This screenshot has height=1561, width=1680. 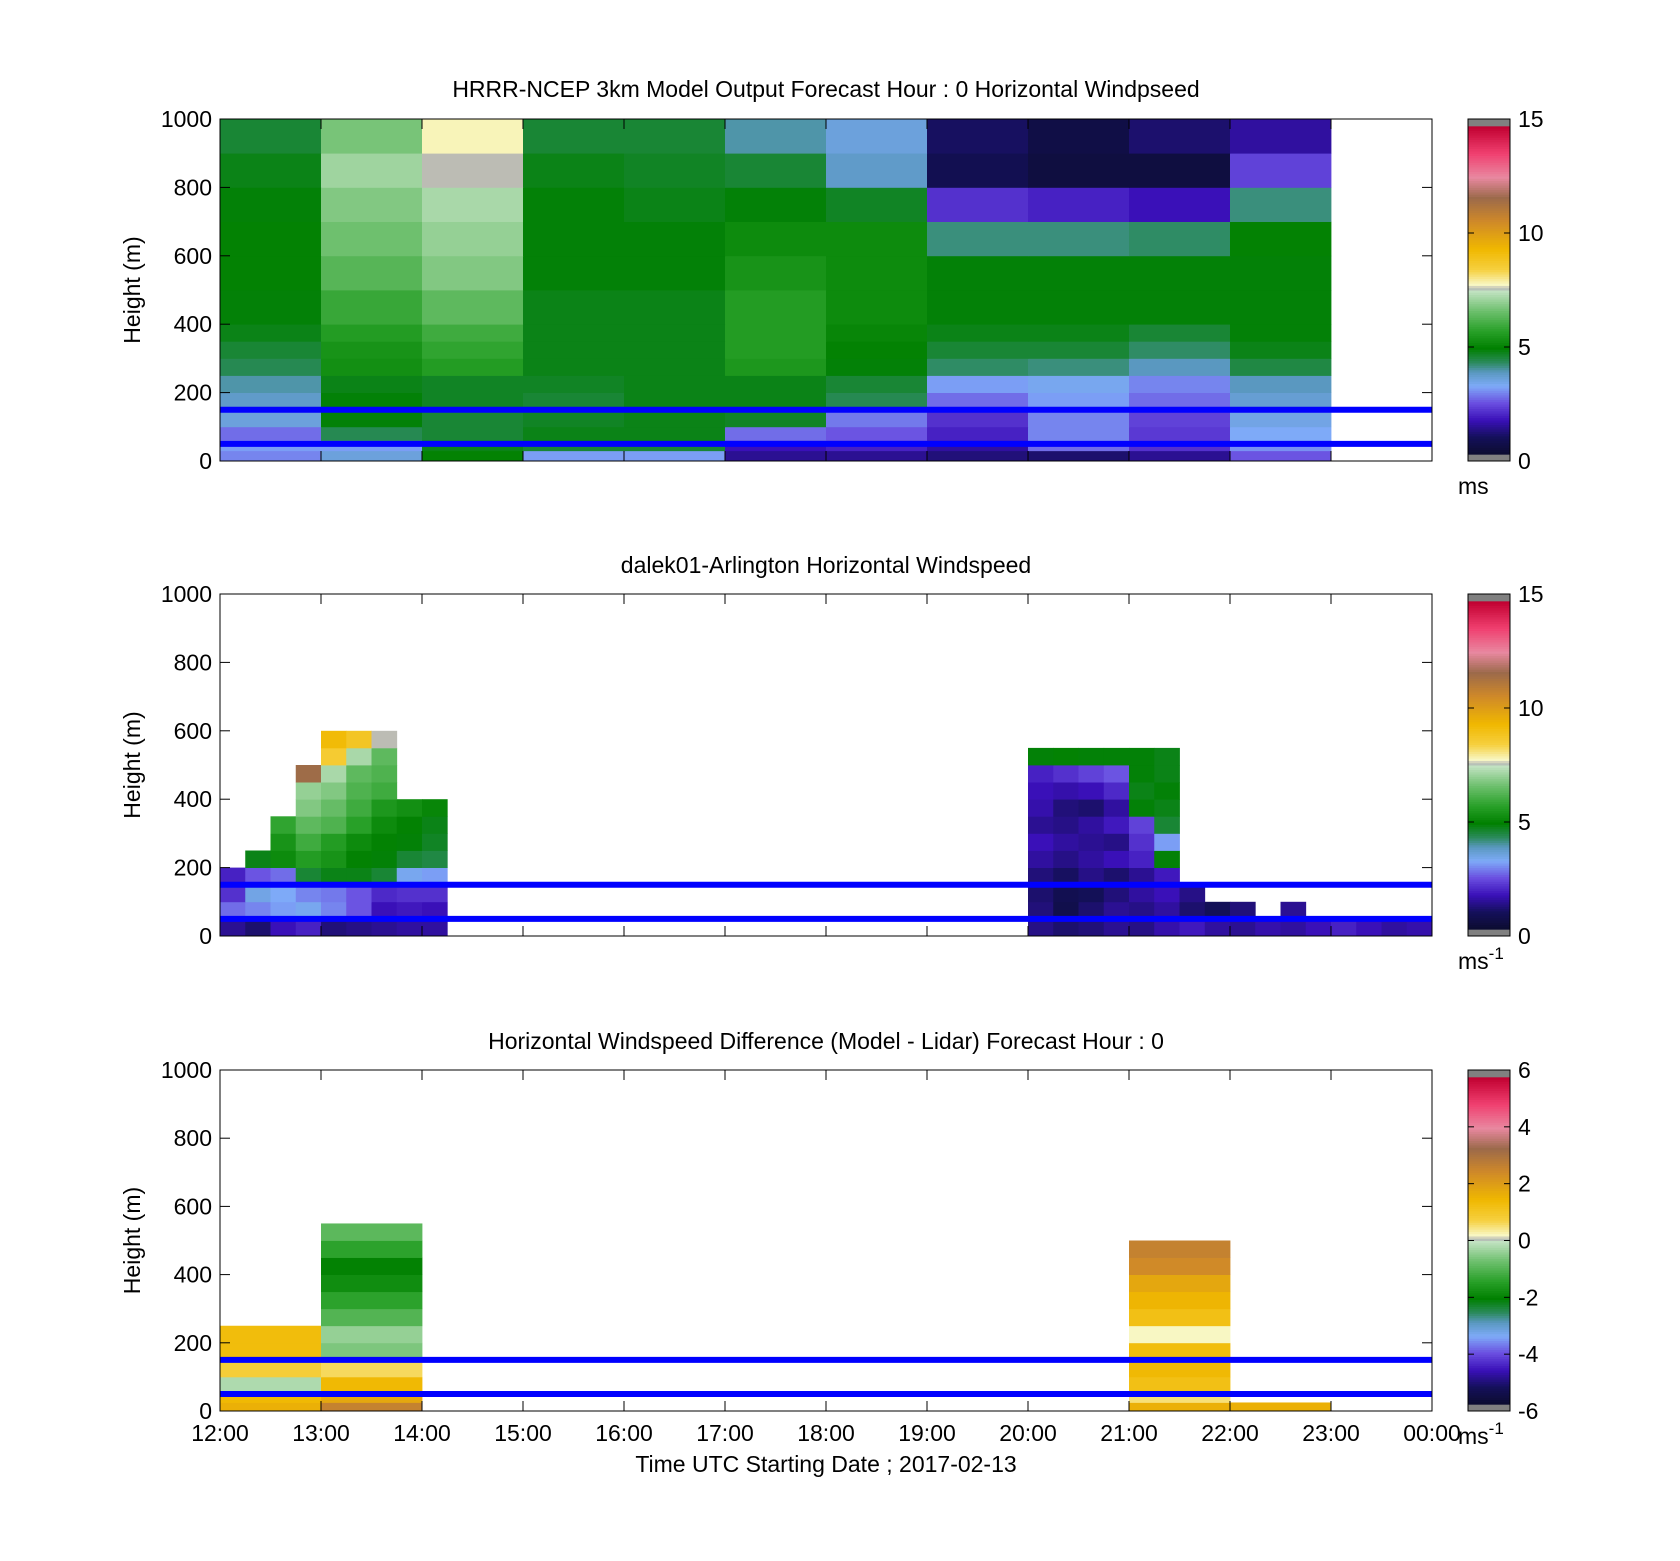 I want to click on colorbar-tick-label: 6, so click(x=1524, y=1070).